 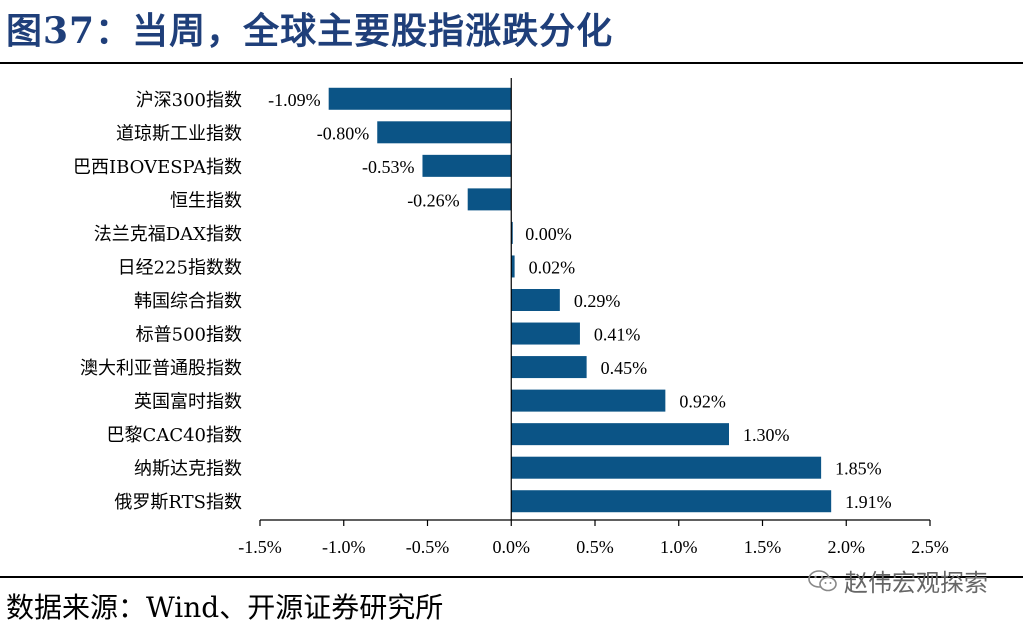 I want to click on data-label: 0.45%, so click(x=624, y=368).